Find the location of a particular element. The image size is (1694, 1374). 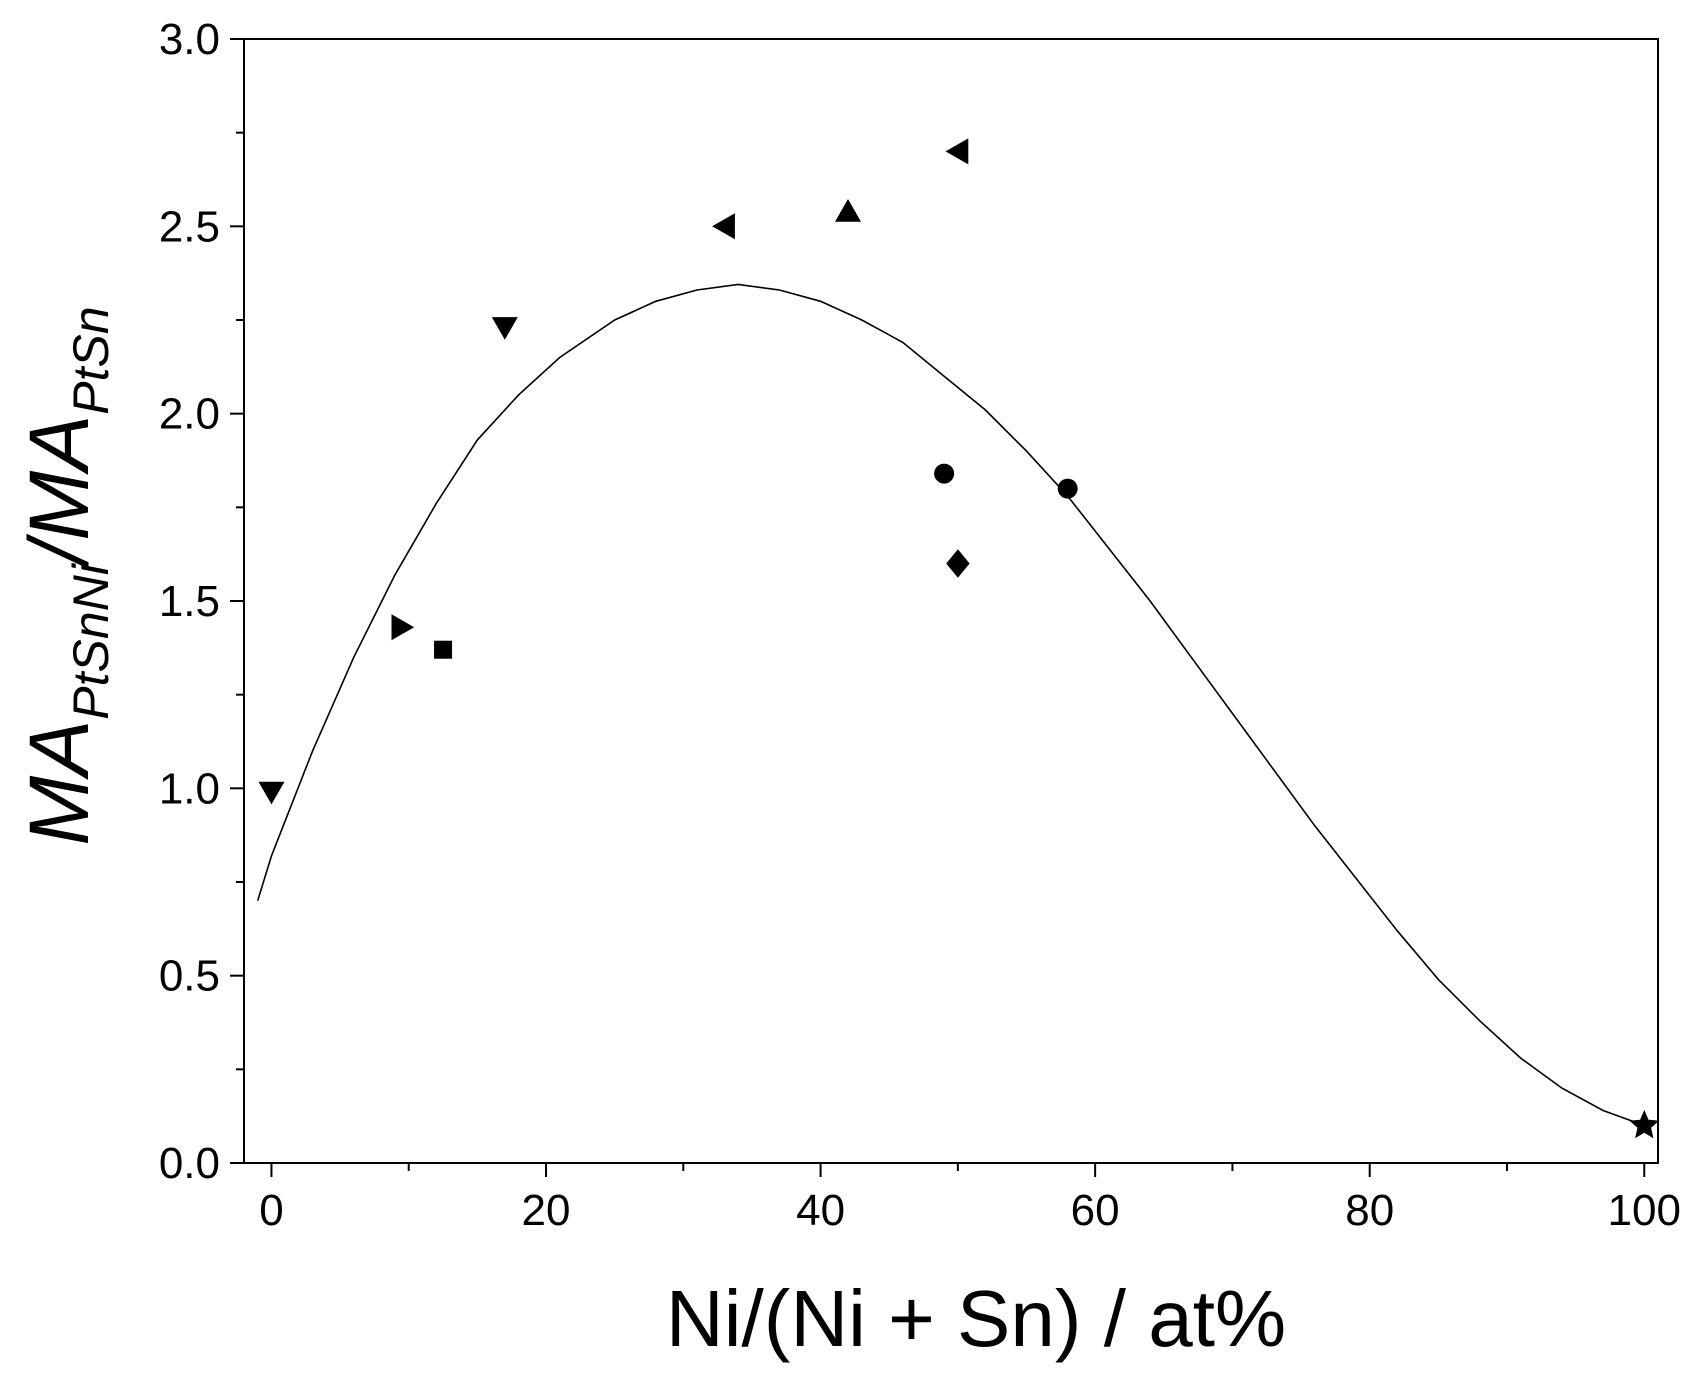

y-tick-label: 1.5 is located at coordinates (189, 601).